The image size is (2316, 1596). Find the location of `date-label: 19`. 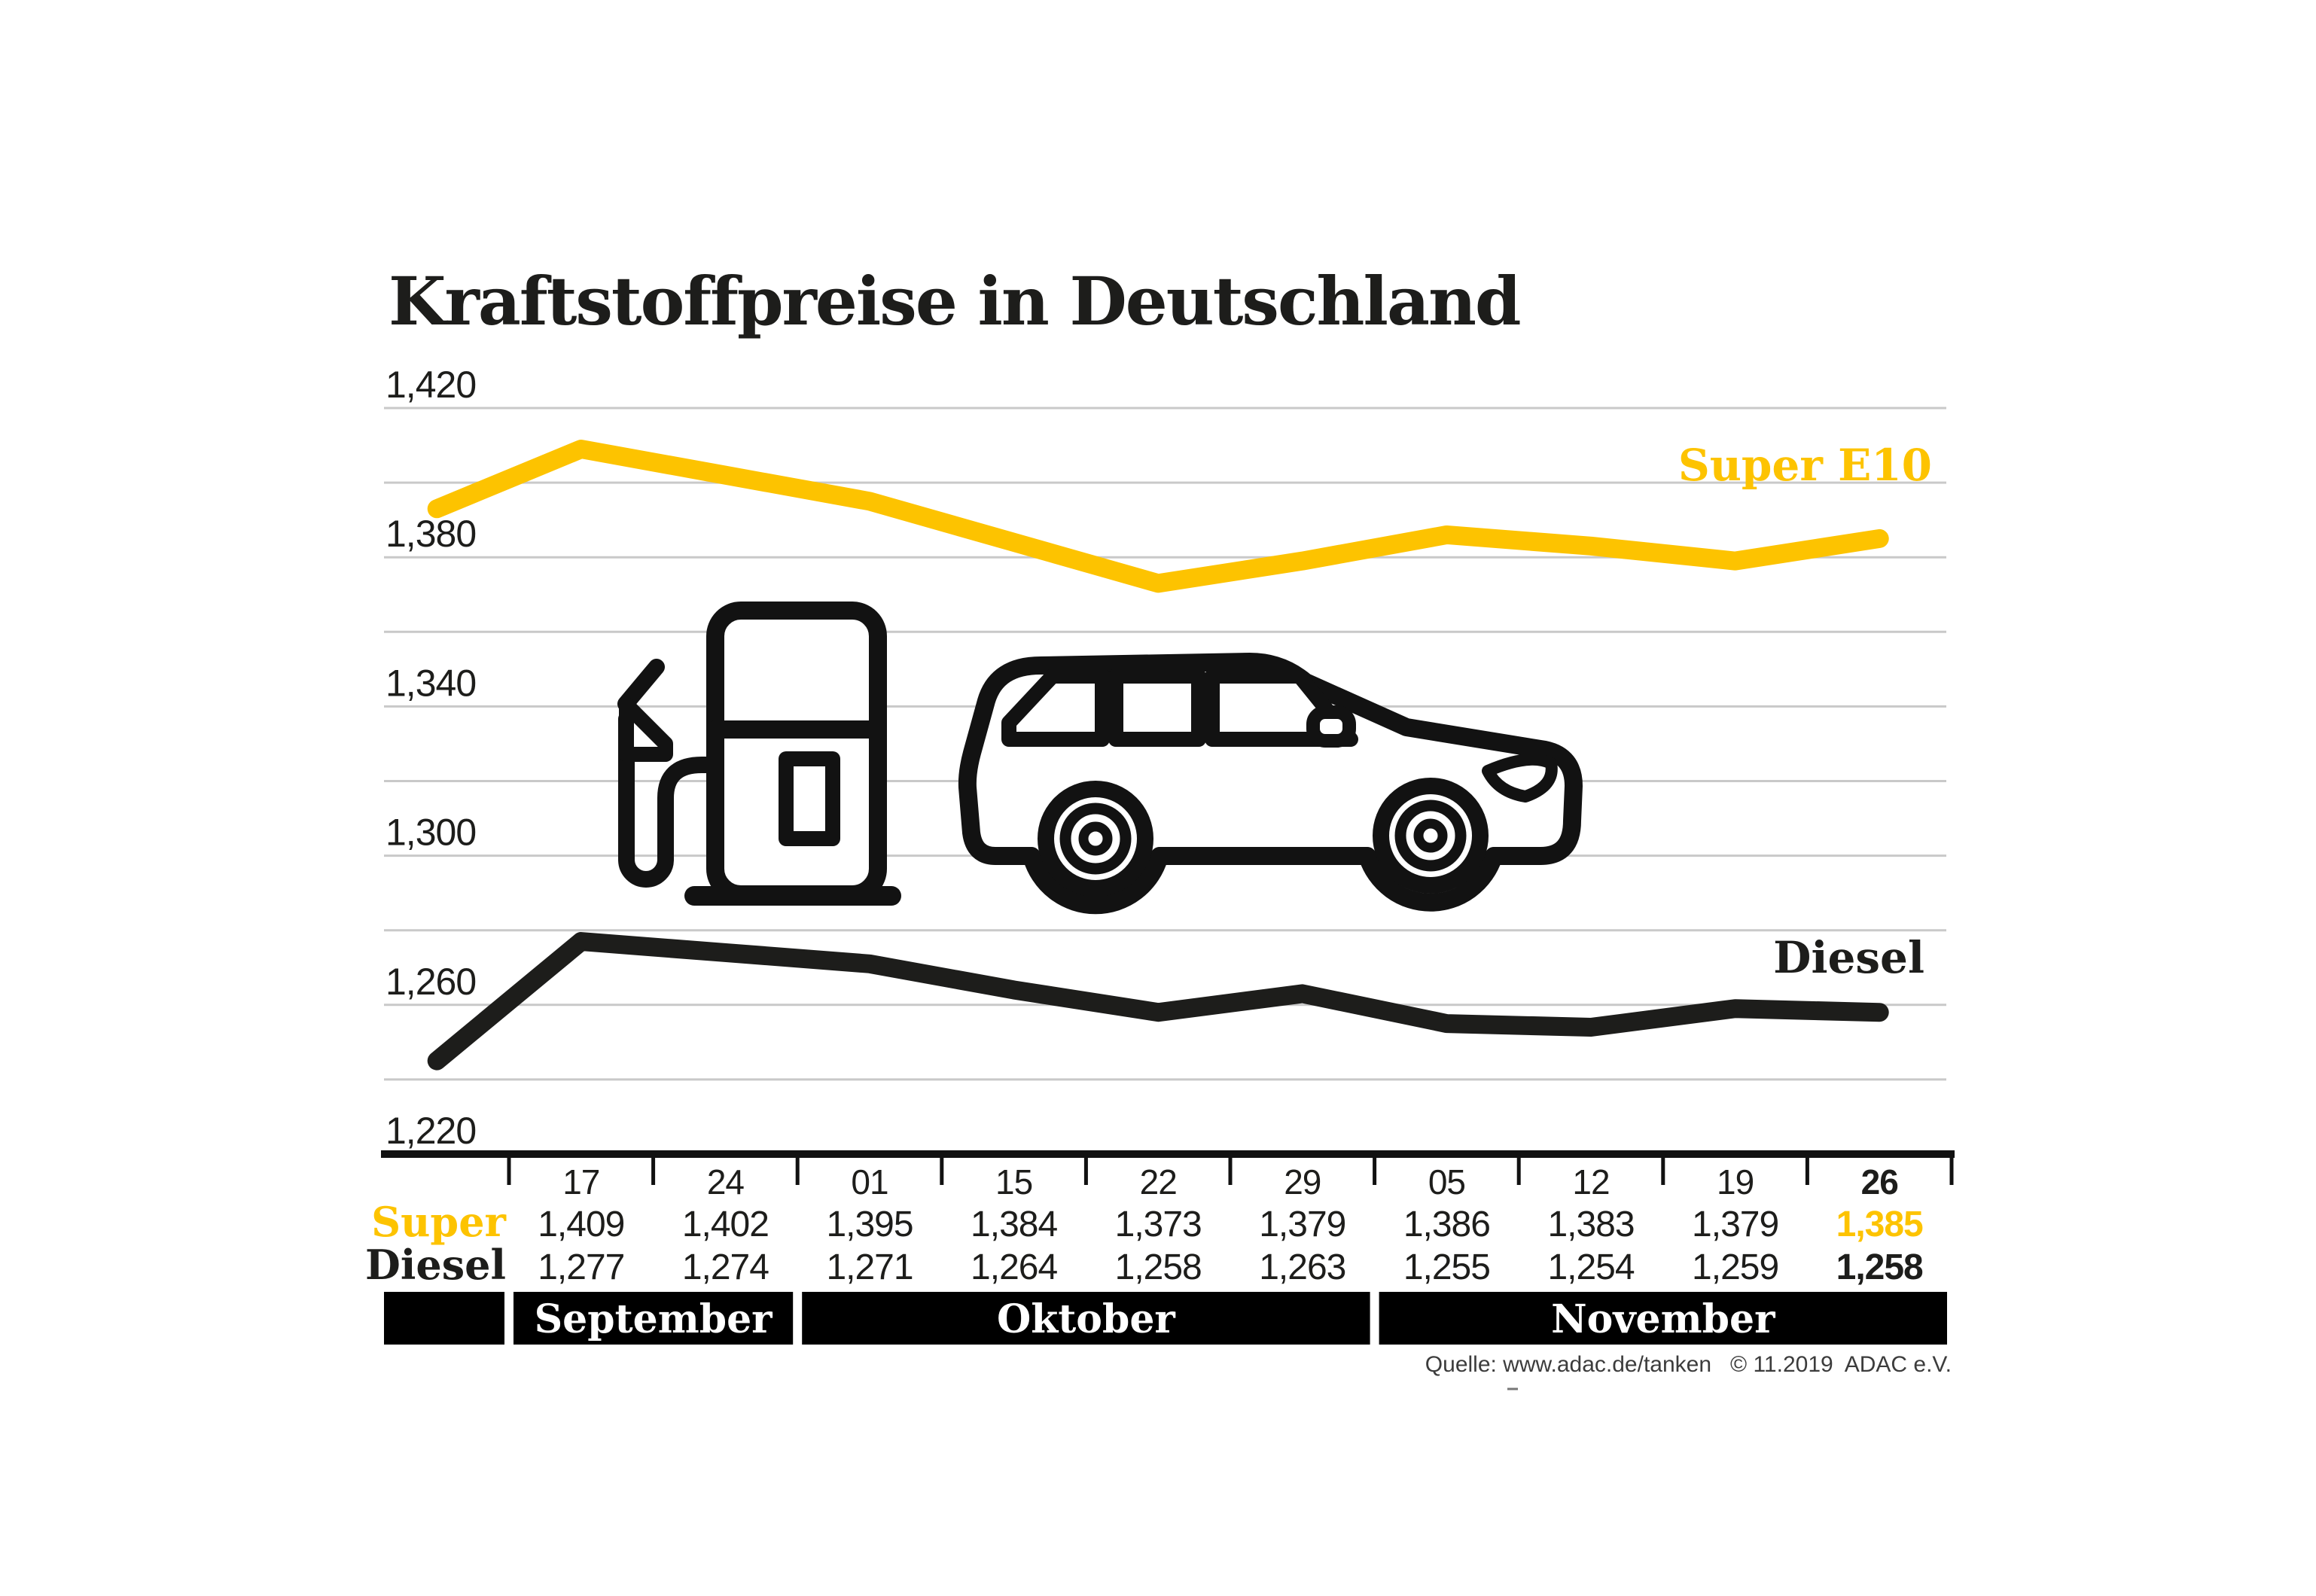

date-label: 19 is located at coordinates (1735, 1182).